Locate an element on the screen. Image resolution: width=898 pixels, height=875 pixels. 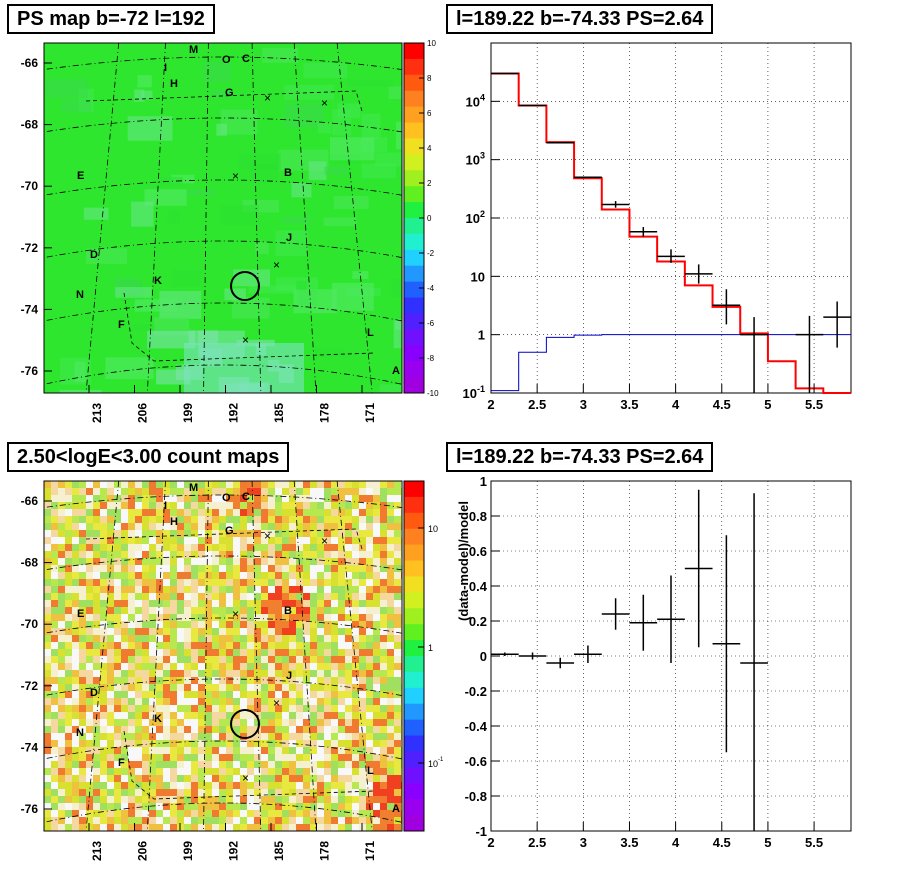
colorbar-tick-label: 4 is located at coordinates (429, 148).